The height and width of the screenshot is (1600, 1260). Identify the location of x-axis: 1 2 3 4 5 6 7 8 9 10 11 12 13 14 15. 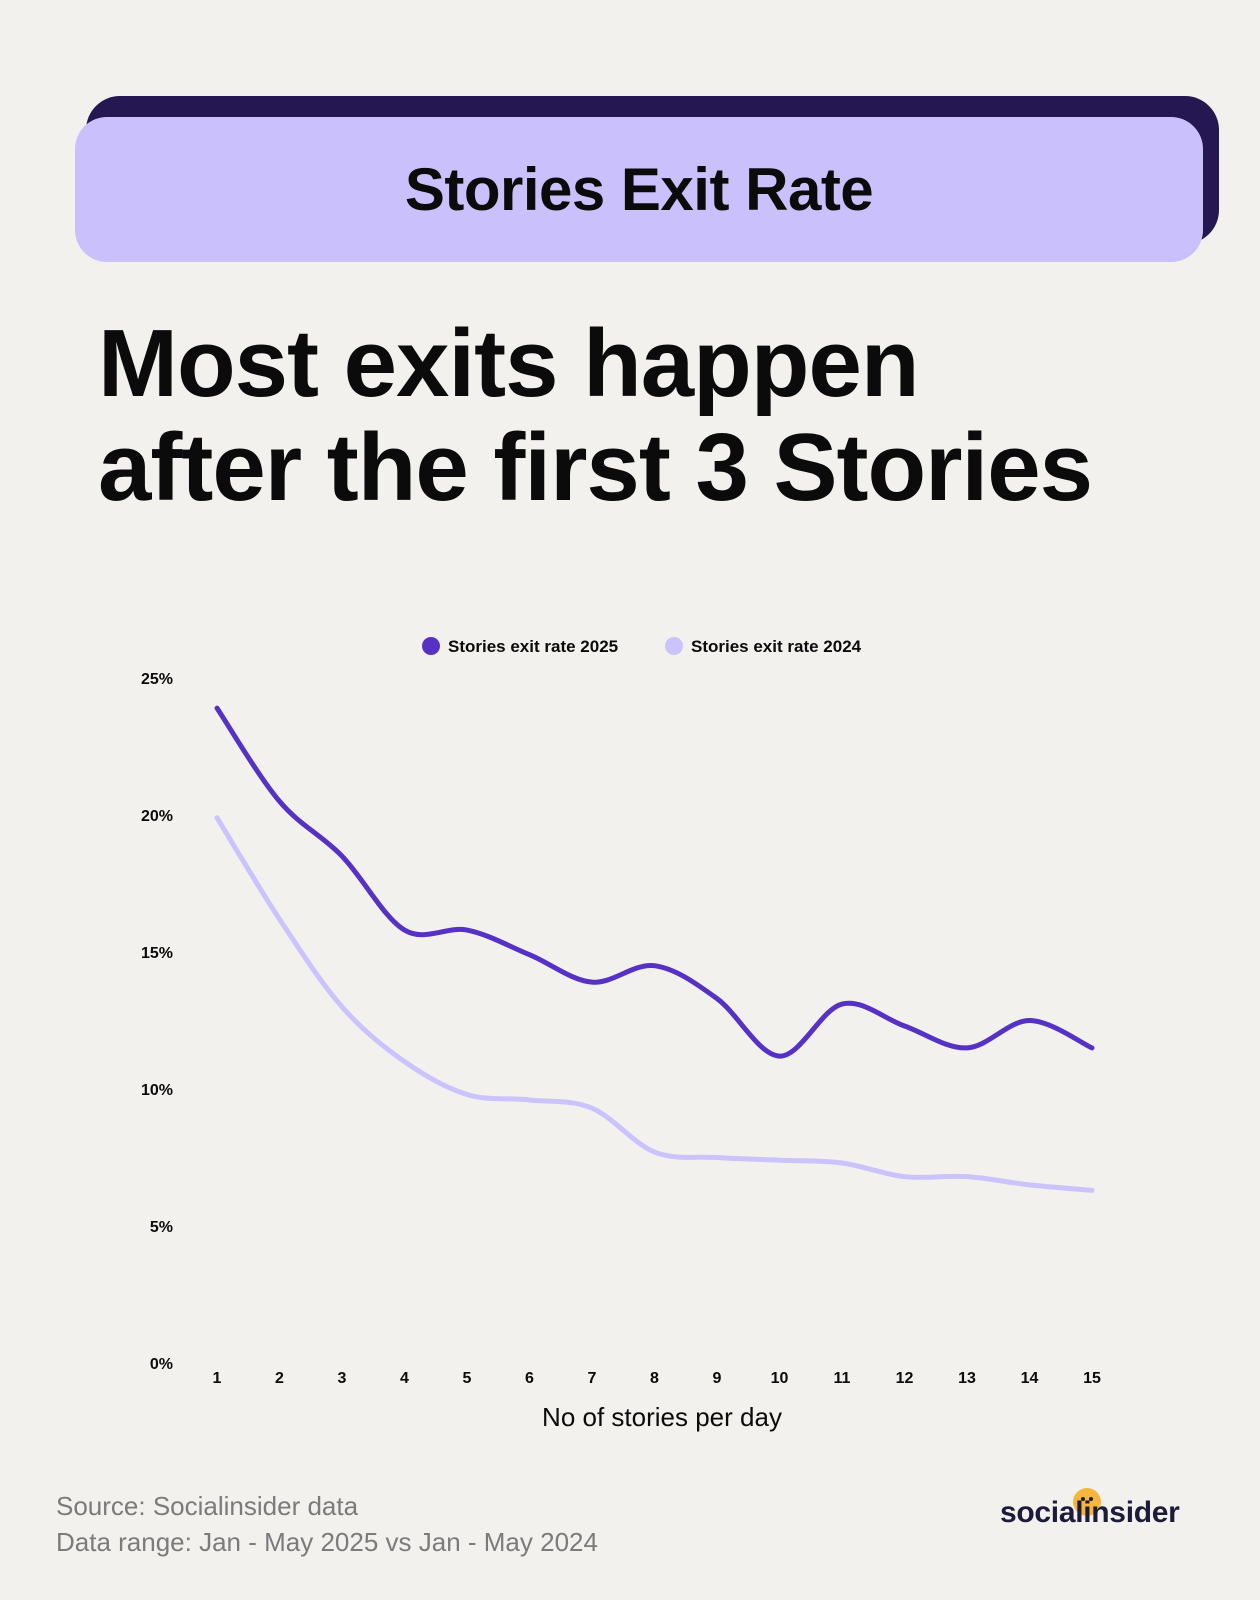
(657, 1378).